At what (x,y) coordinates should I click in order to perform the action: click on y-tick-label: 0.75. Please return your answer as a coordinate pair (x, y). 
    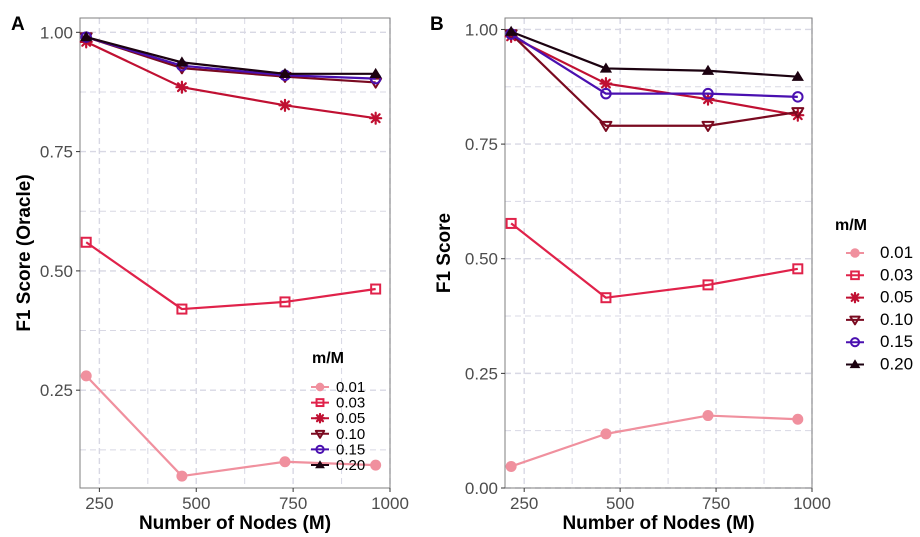
    Looking at the image, I should click on (481, 144).